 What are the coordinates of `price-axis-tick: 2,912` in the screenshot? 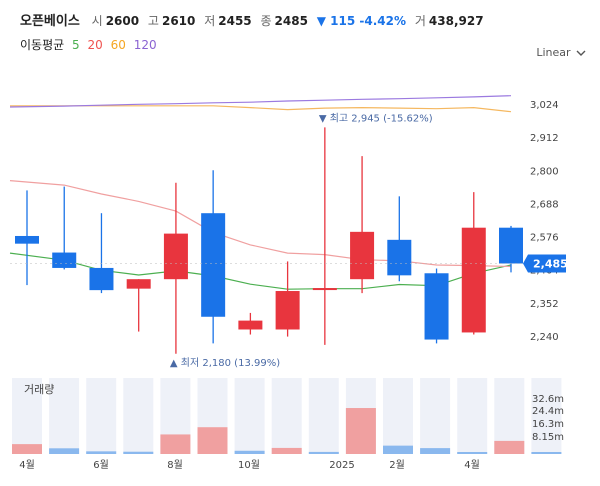 It's located at (544, 138).